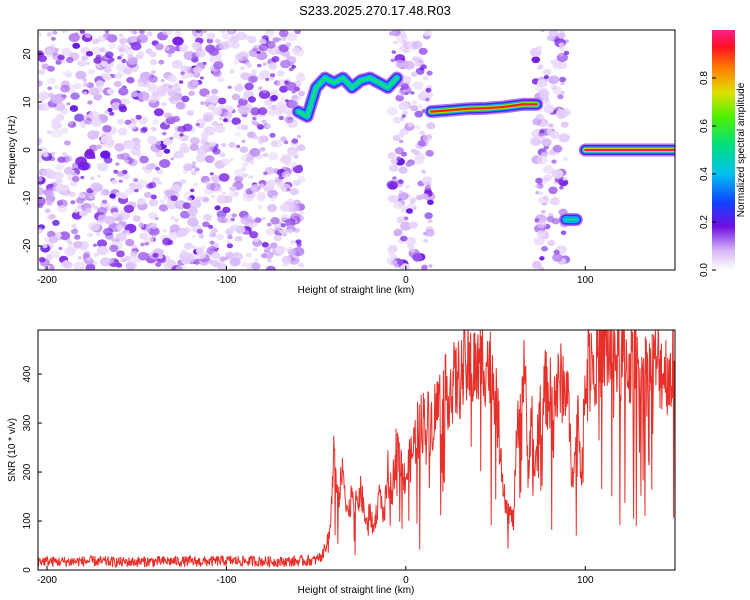  I want to click on spectrogram-x-label: Height of straight line (km), so click(356, 290).